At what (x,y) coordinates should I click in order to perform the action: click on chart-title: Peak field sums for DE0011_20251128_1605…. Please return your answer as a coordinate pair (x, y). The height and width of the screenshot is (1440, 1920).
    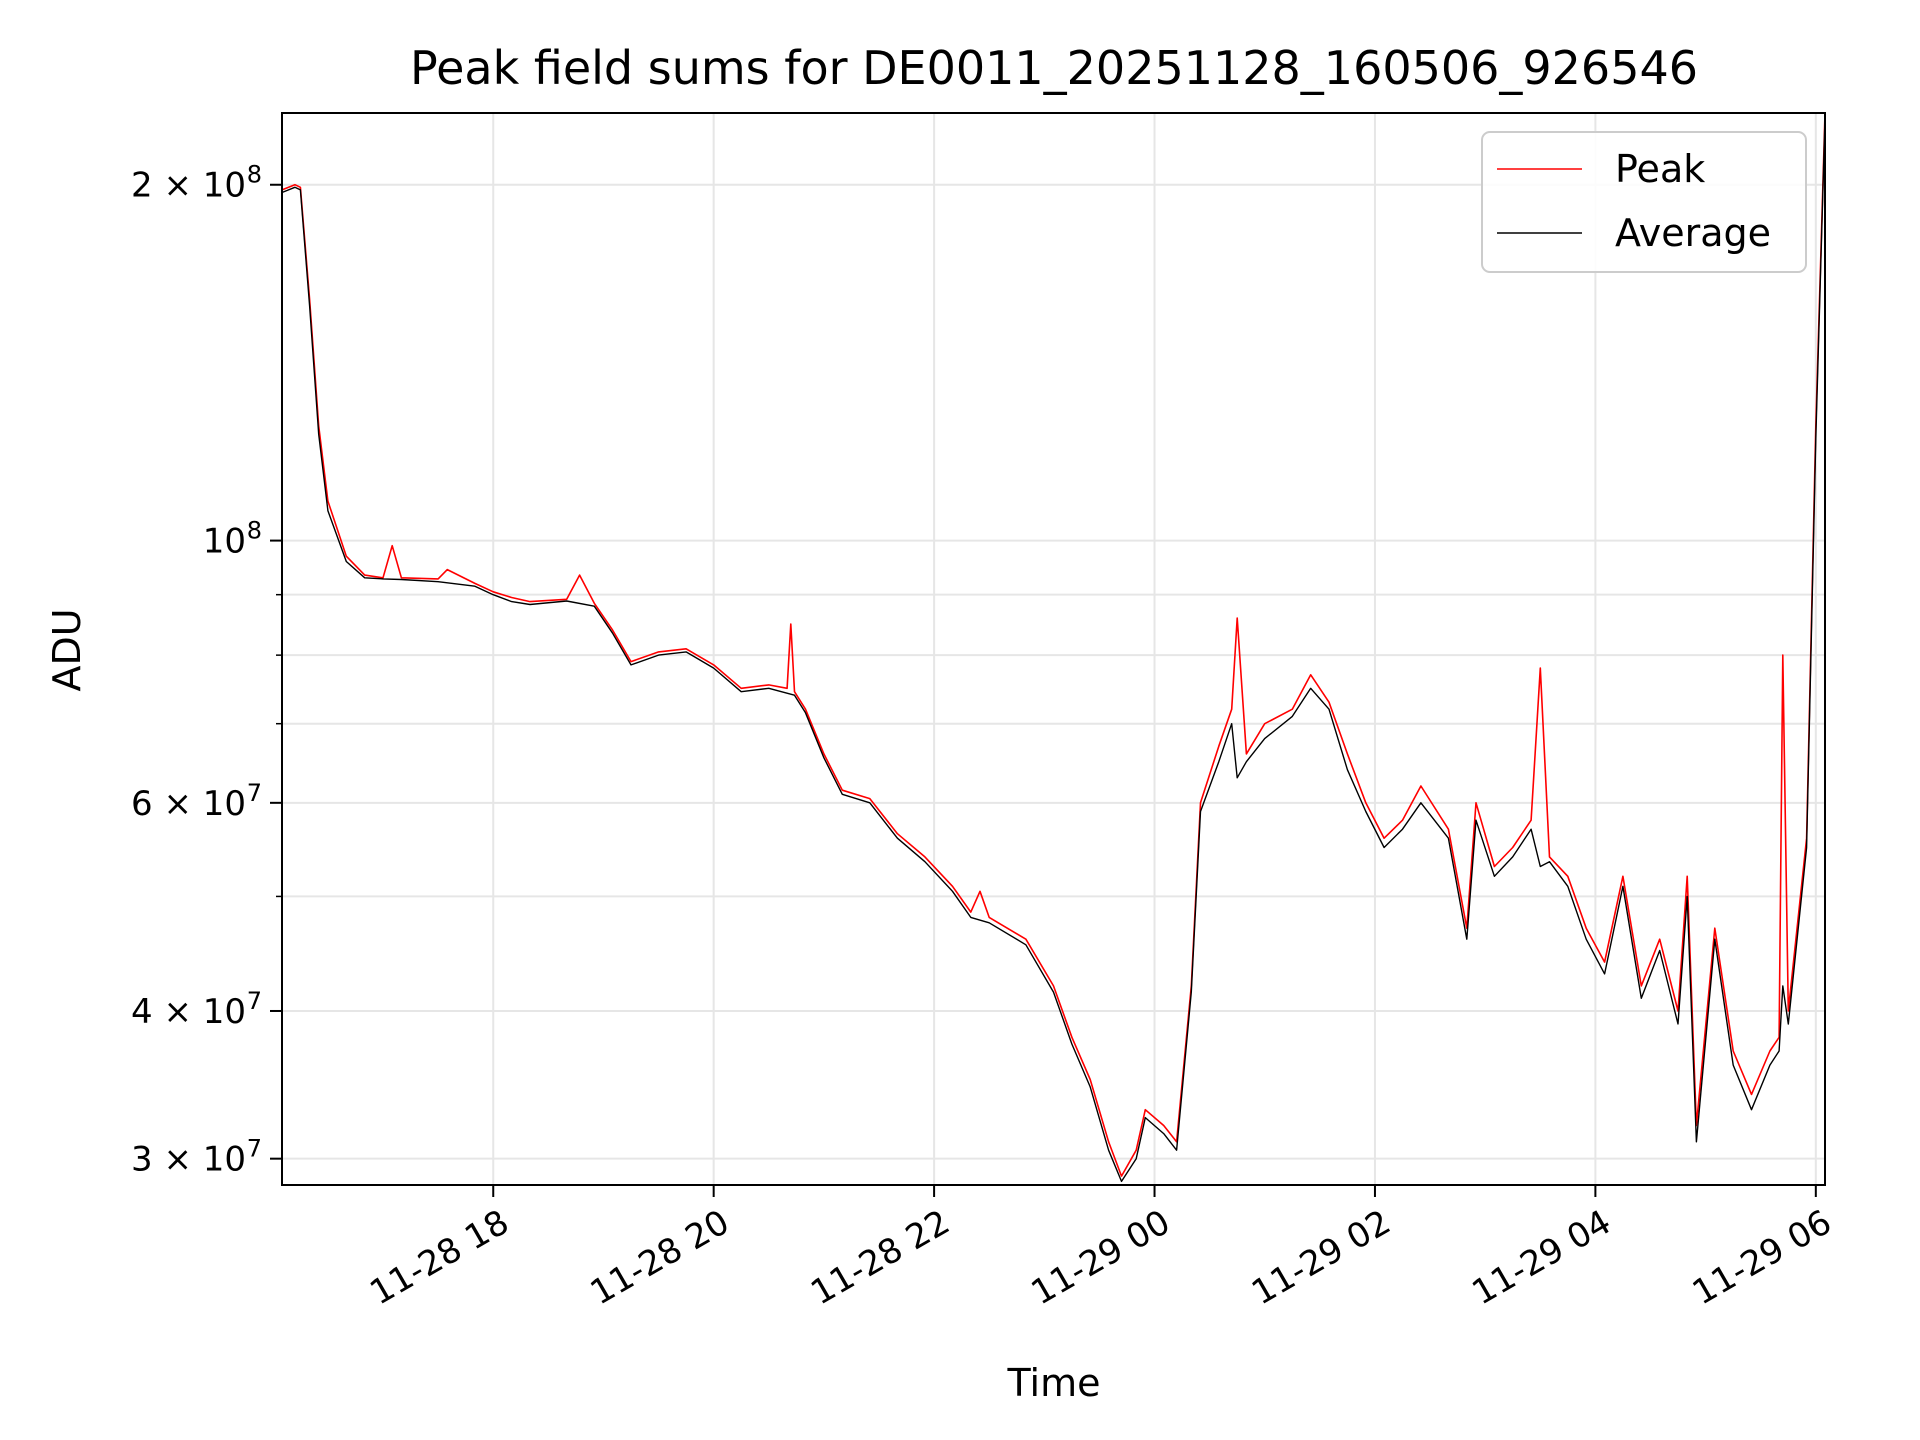
    Looking at the image, I should click on (1054, 68).